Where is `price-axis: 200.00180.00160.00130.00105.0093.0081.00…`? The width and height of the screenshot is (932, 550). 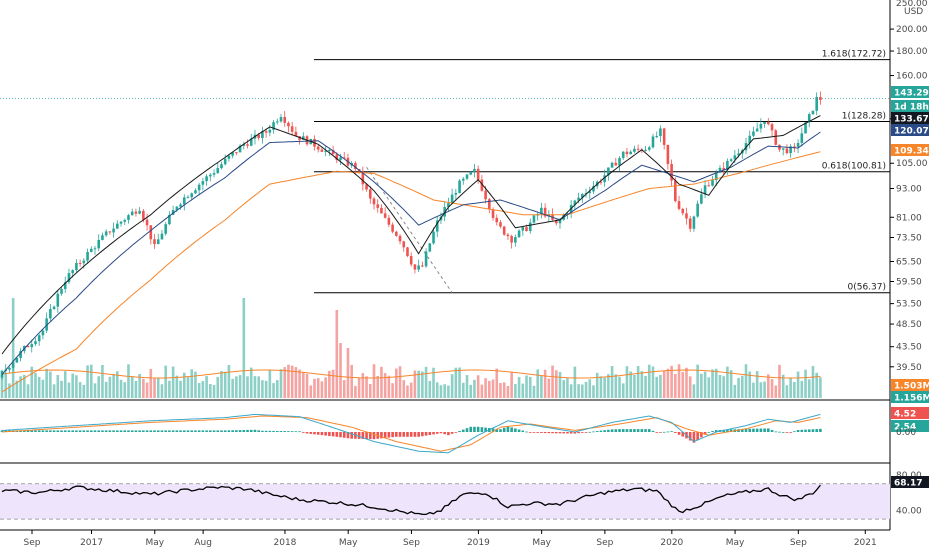 price-axis: 200.00180.00160.00130.00105.0093.0081.00… is located at coordinates (910, 258).